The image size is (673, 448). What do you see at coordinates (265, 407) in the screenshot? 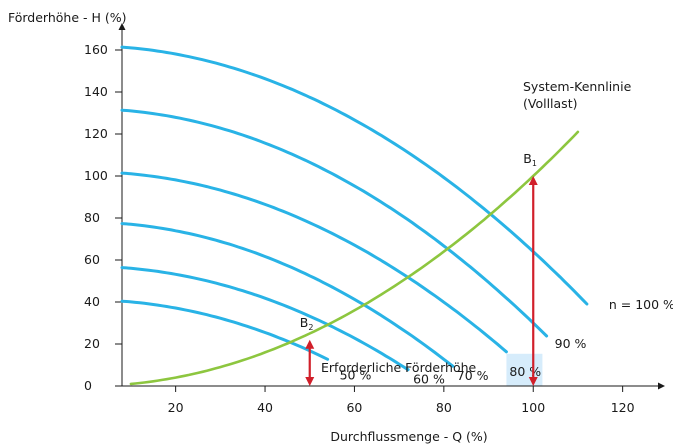
I see `x-tick-label: 40` at bounding box center [265, 407].